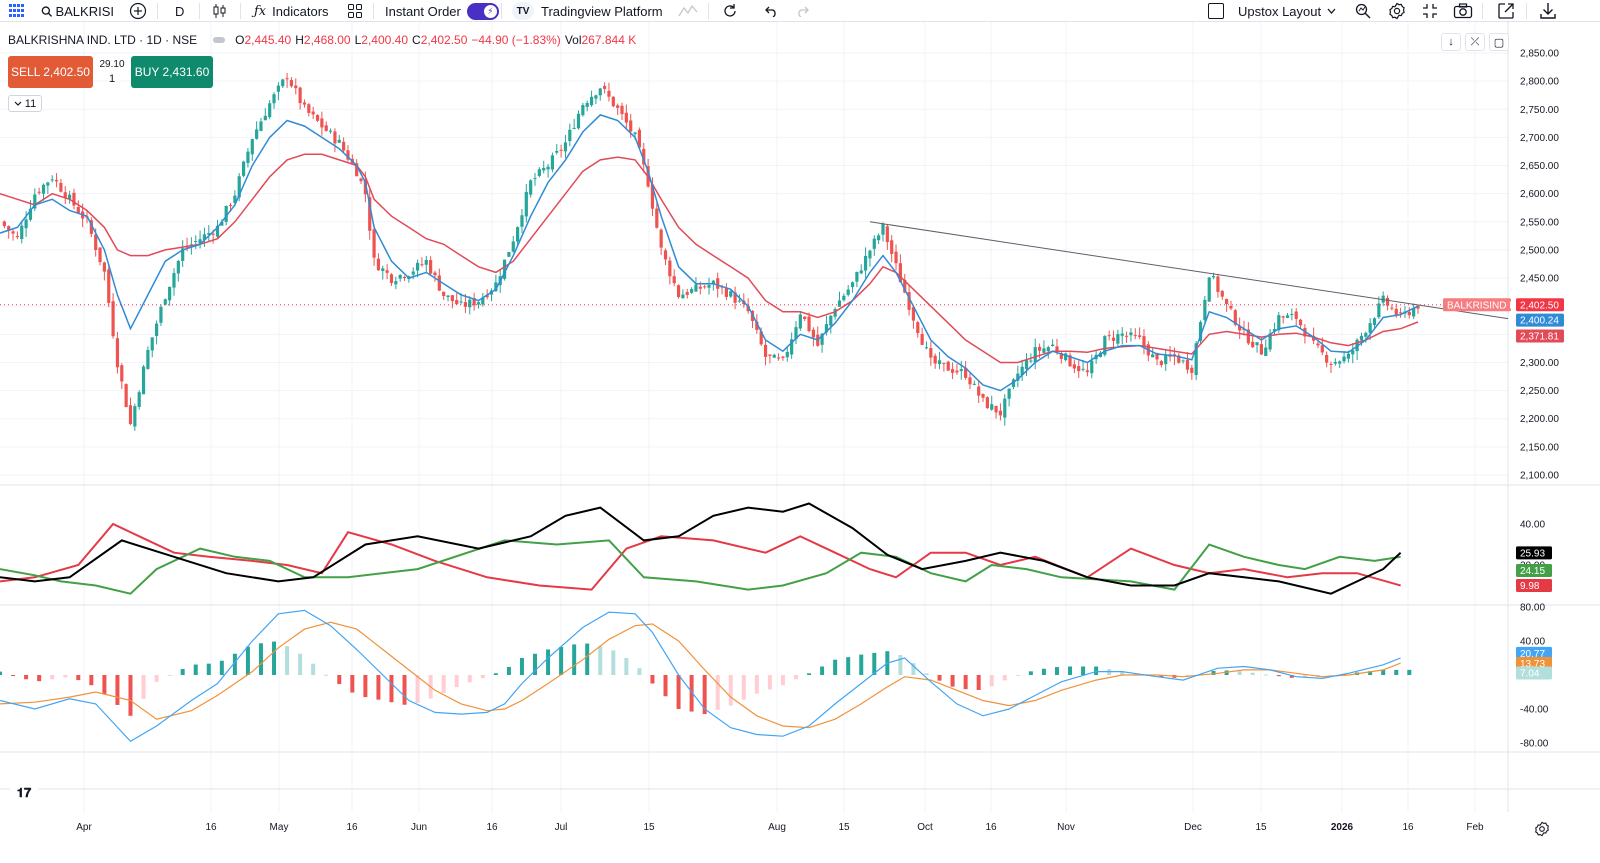 This screenshot has width=1600, height=863. Describe the element at coordinates (688, 11) in the screenshot. I see `alert-wave-icon` at that location.